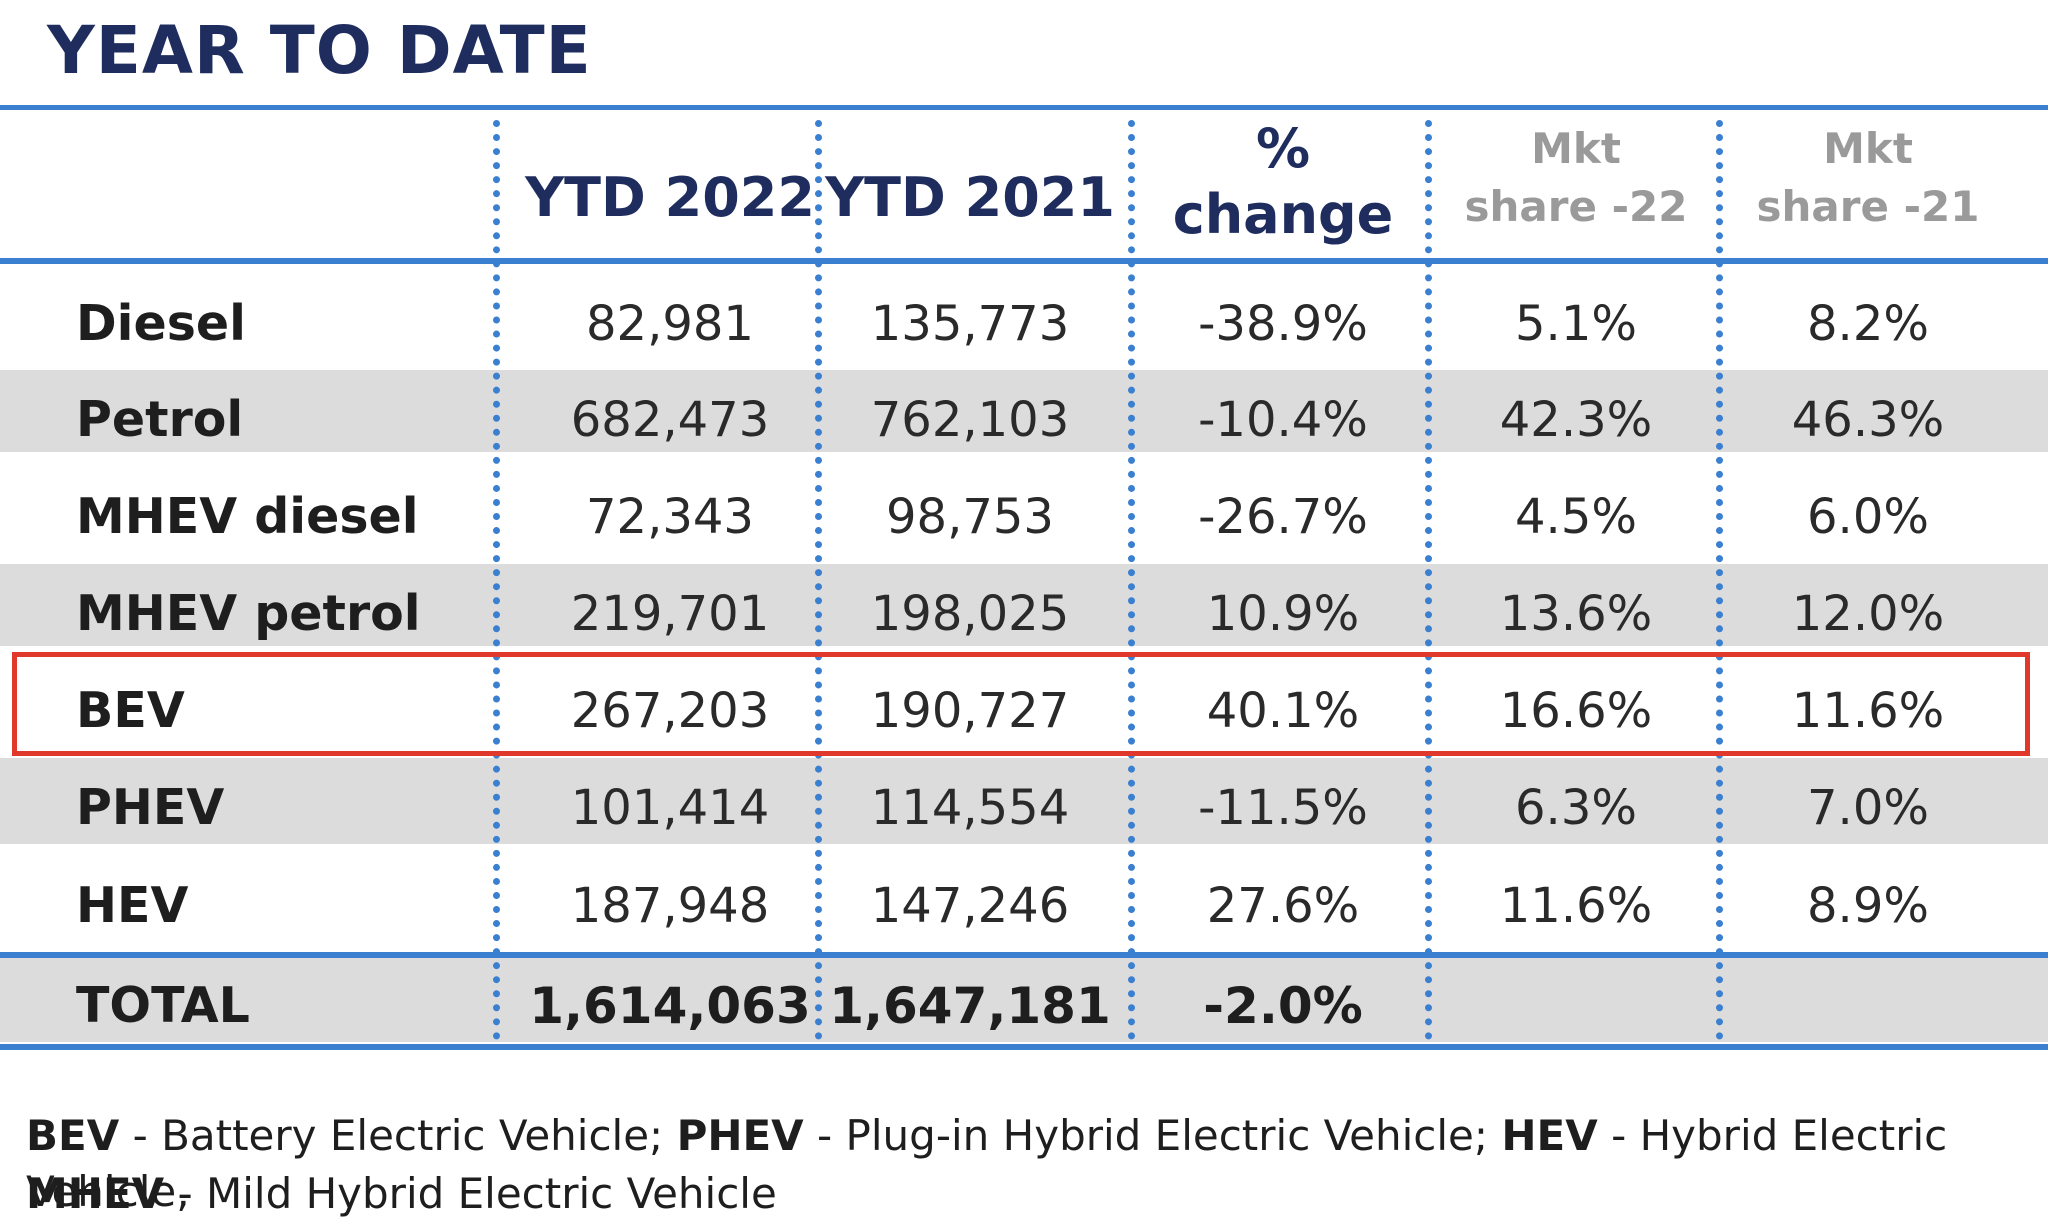 The width and height of the screenshot is (2048, 1224). What do you see at coordinates (1868, 517) in the screenshot?
I see `table-cell: 6.0%` at bounding box center [1868, 517].